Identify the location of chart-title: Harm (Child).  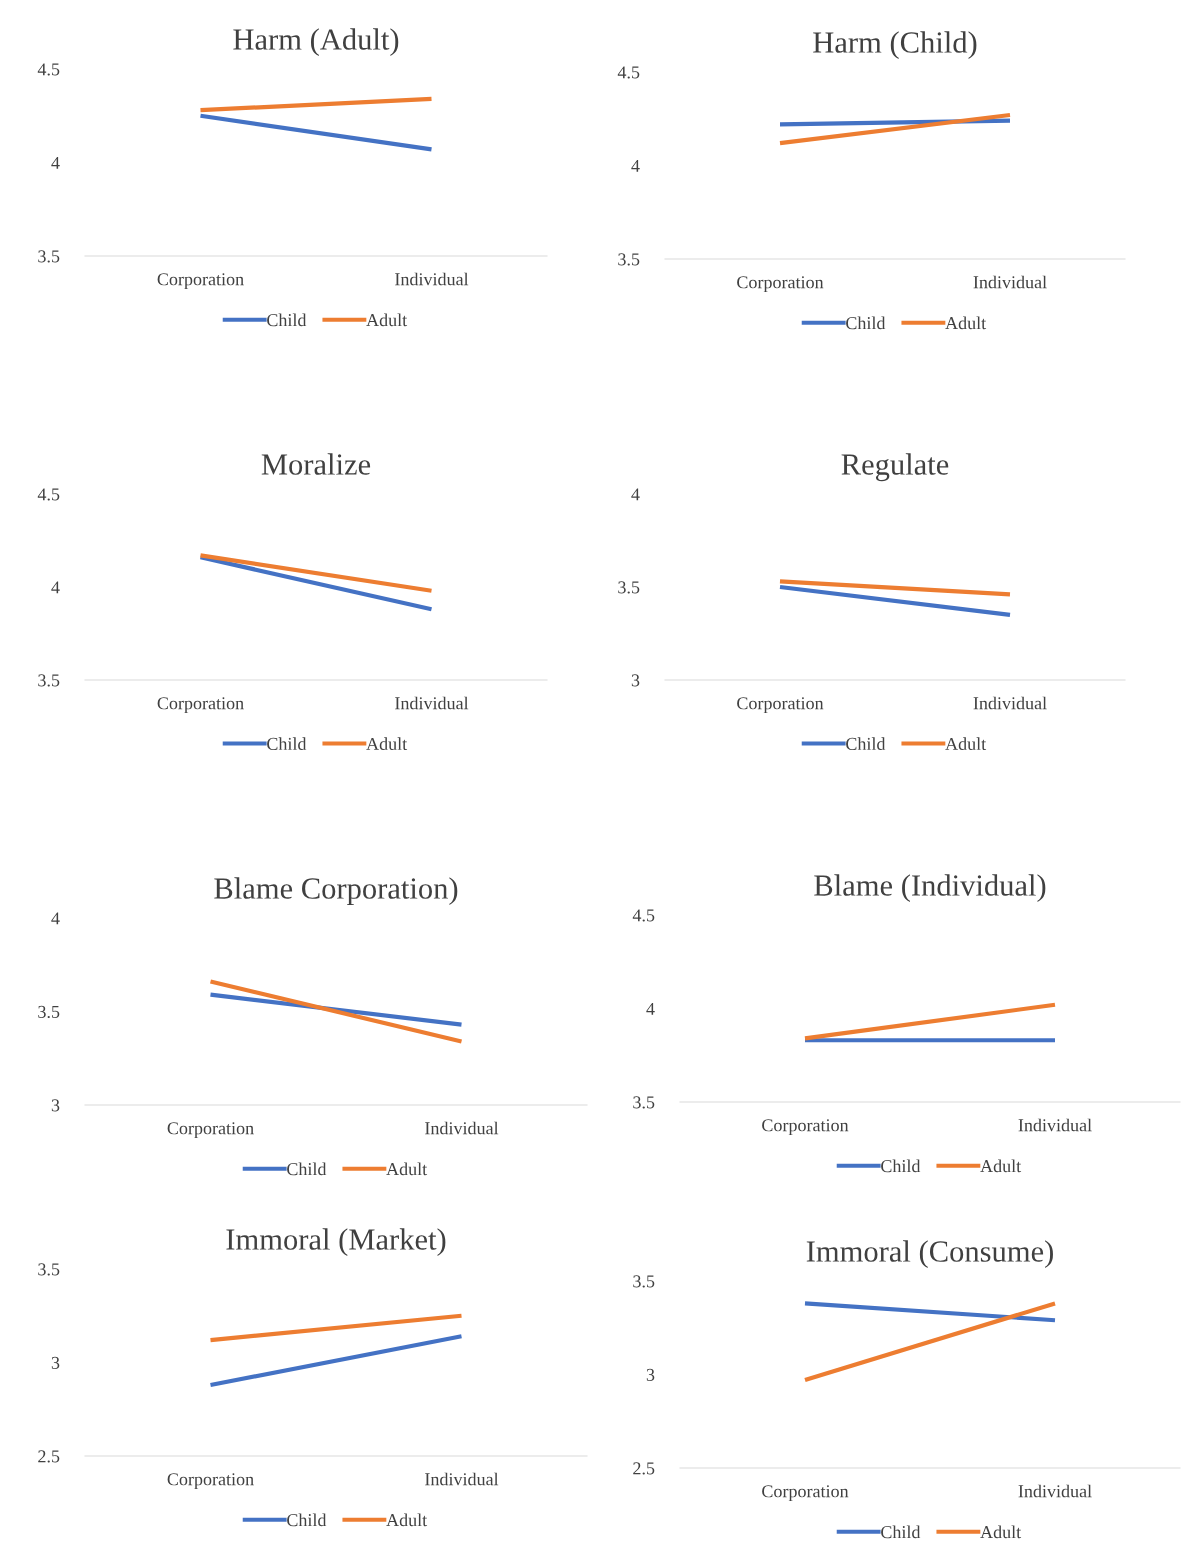
(895, 45).